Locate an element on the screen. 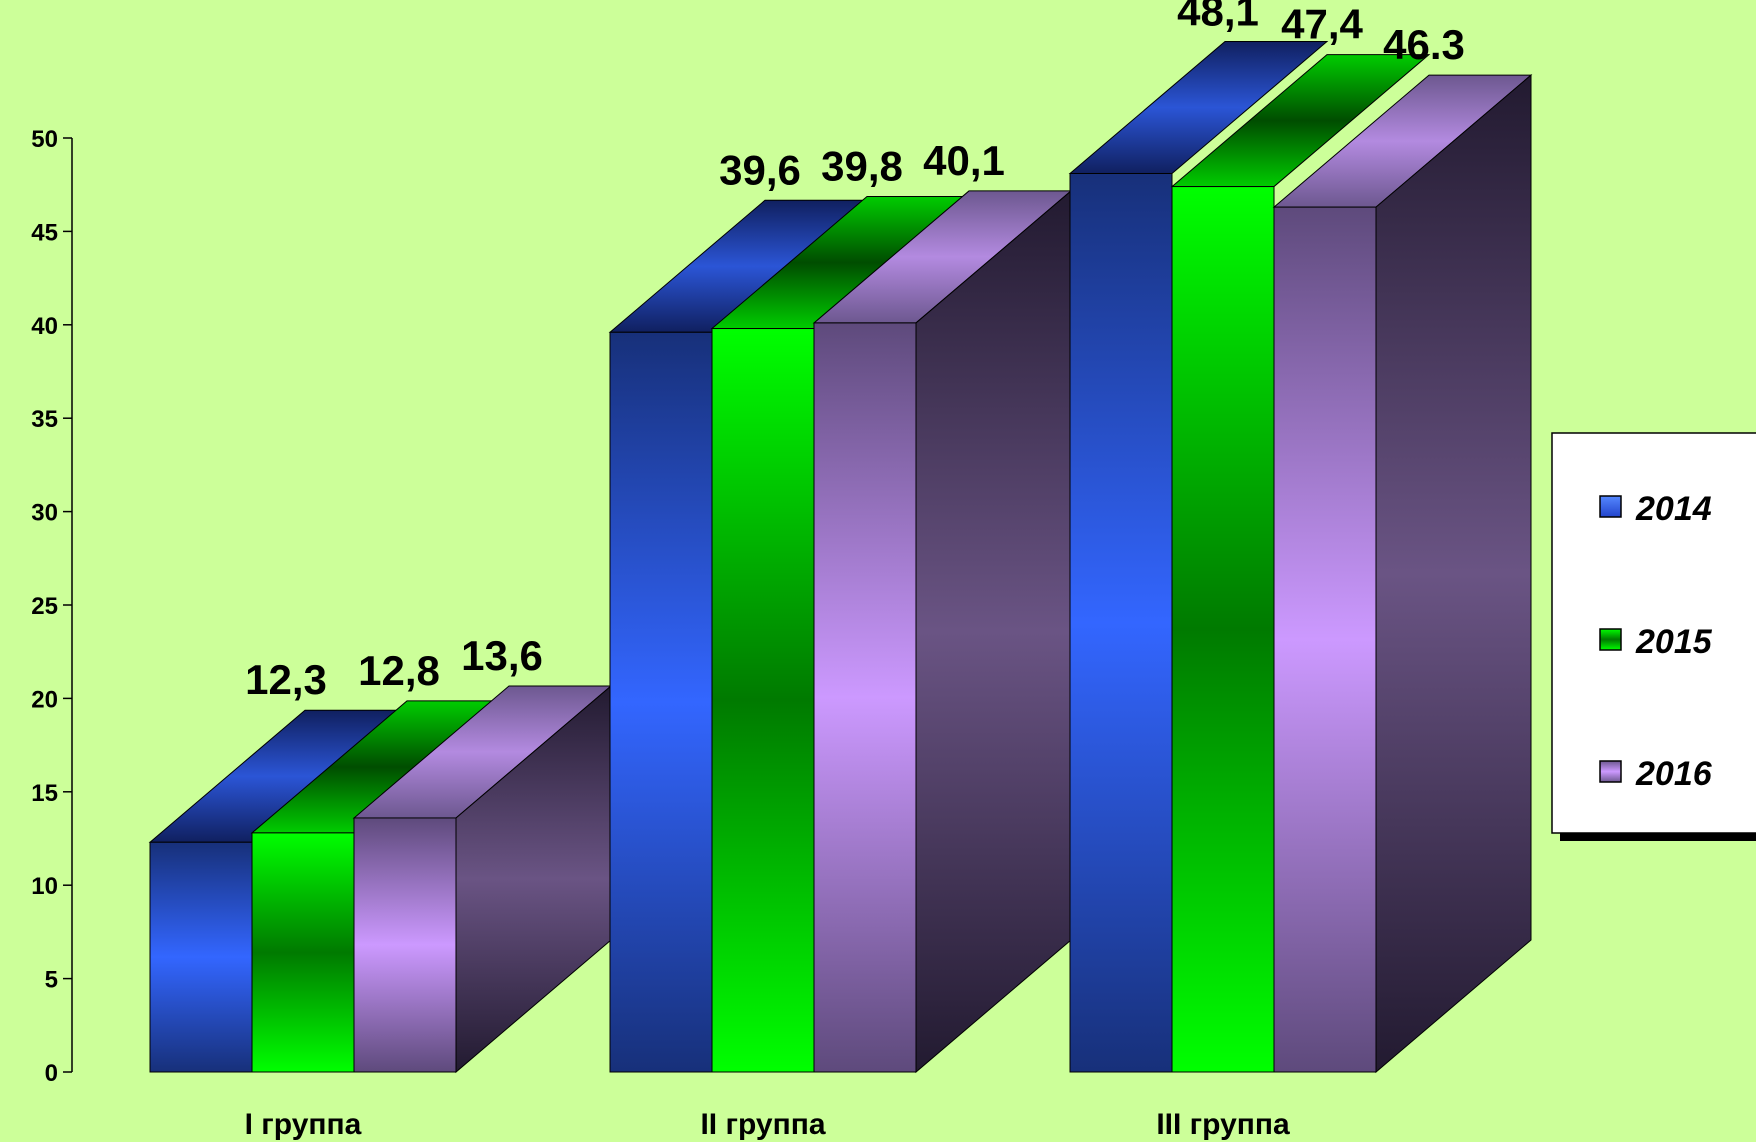 The height and width of the screenshot is (1142, 1756). legend: 2014 2015 2016 is located at coordinates (1653, 636).